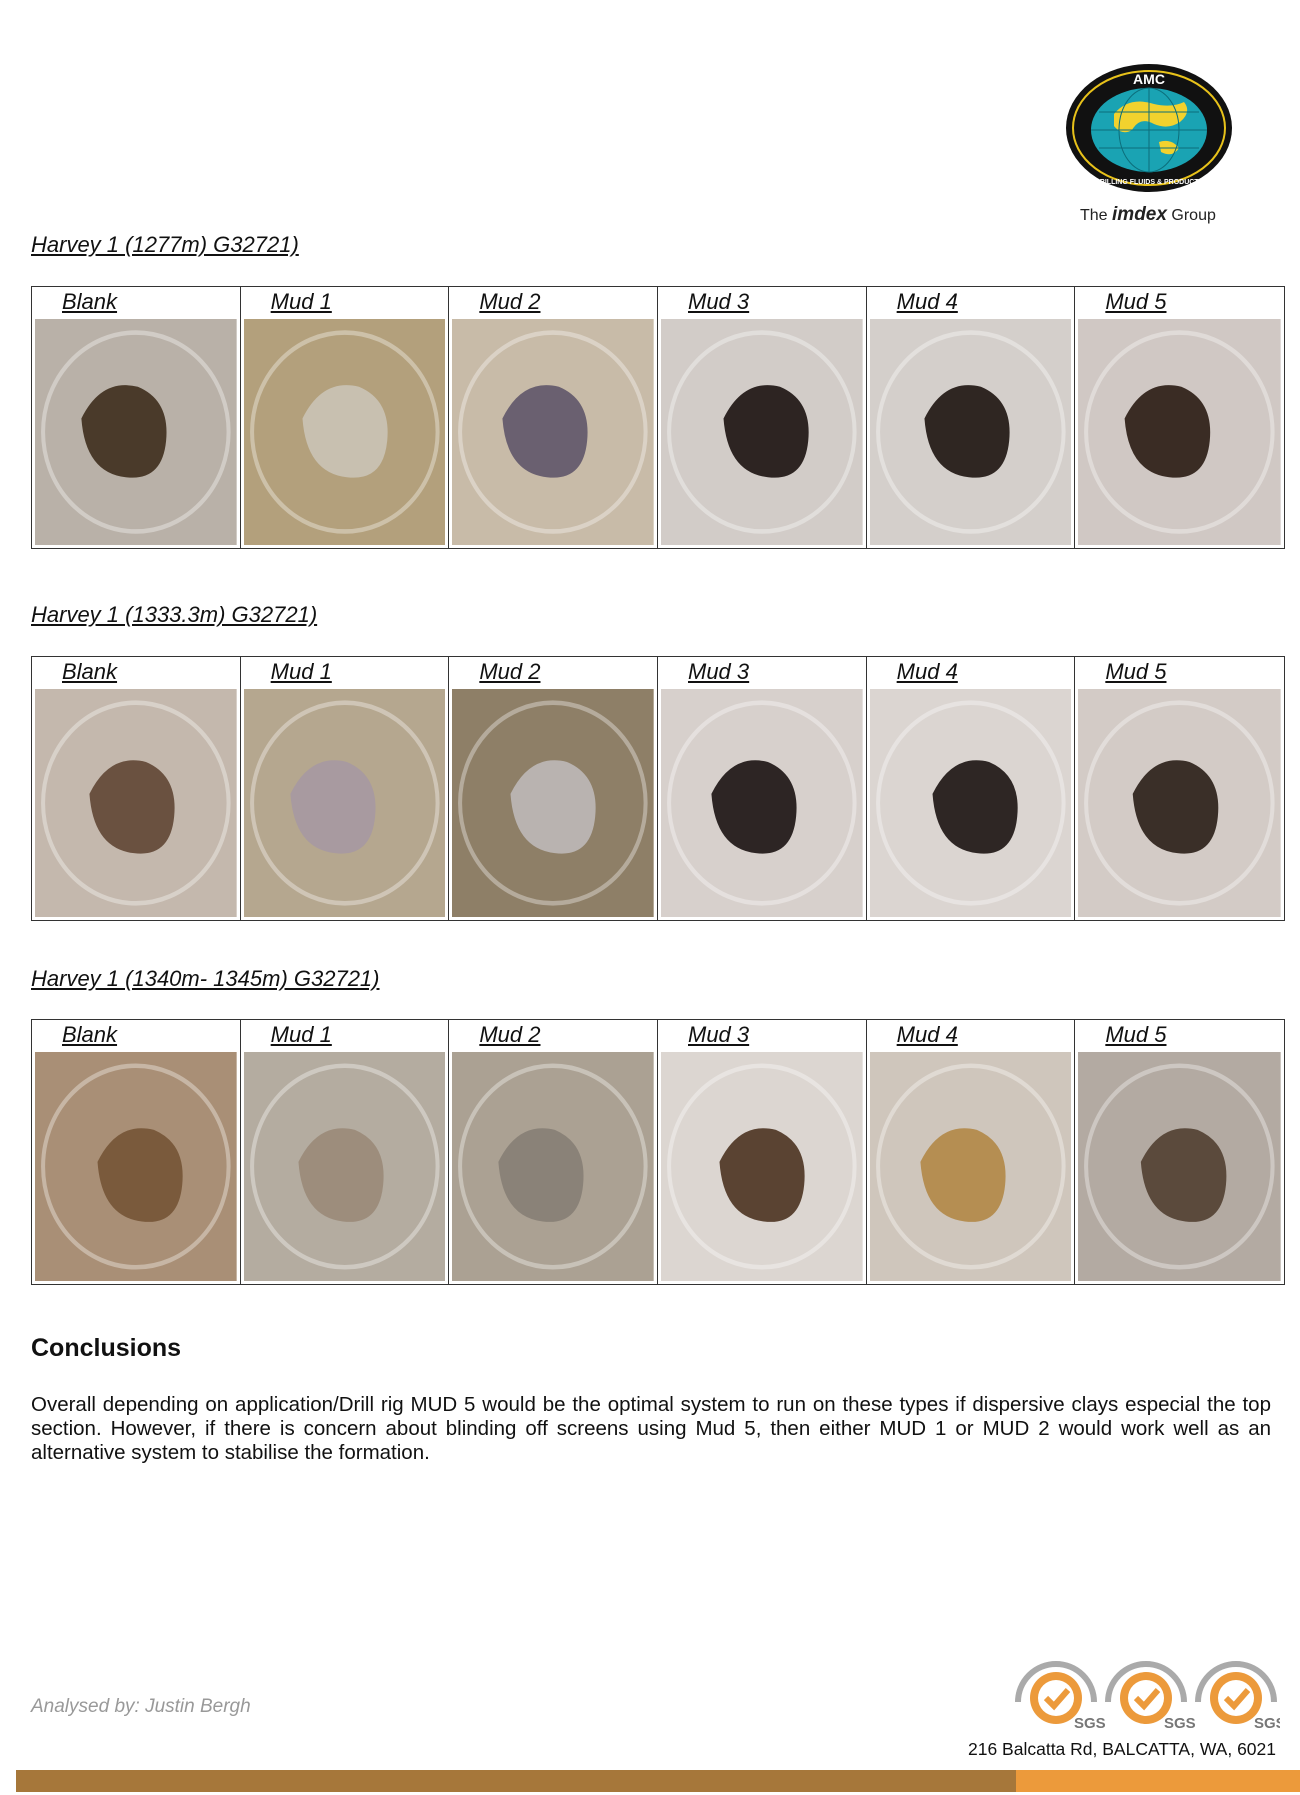 This screenshot has width=1300, height=1795. What do you see at coordinates (141, 1706) in the screenshot?
I see `analysed-by: Analysed by: Justin Bergh` at bounding box center [141, 1706].